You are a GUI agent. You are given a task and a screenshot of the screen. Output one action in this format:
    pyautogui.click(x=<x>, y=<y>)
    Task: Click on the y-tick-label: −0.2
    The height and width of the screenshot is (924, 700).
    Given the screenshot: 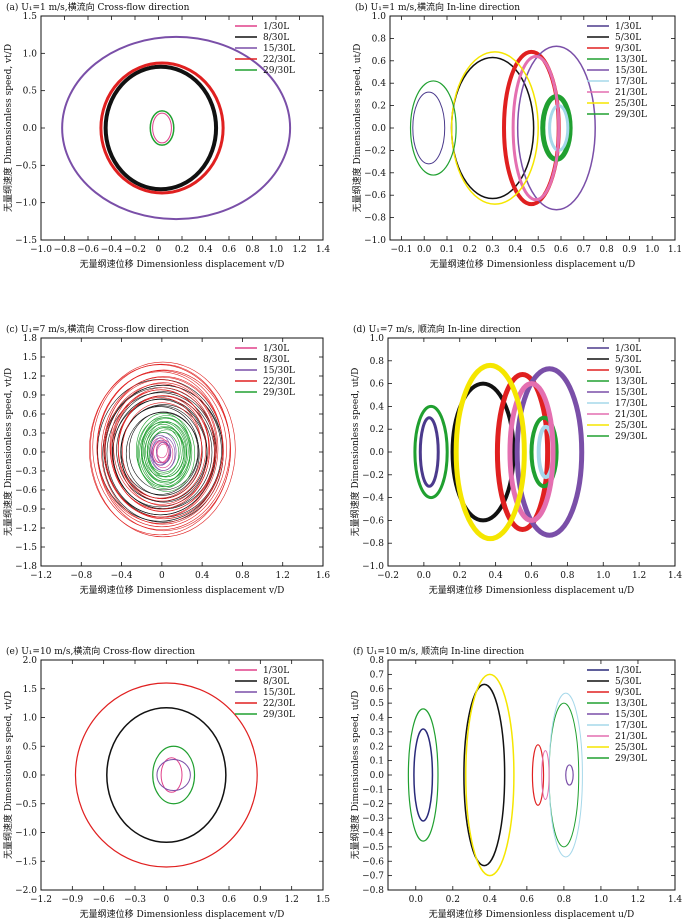 What is the action you would take?
    pyautogui.click(x=375, y=151)
    